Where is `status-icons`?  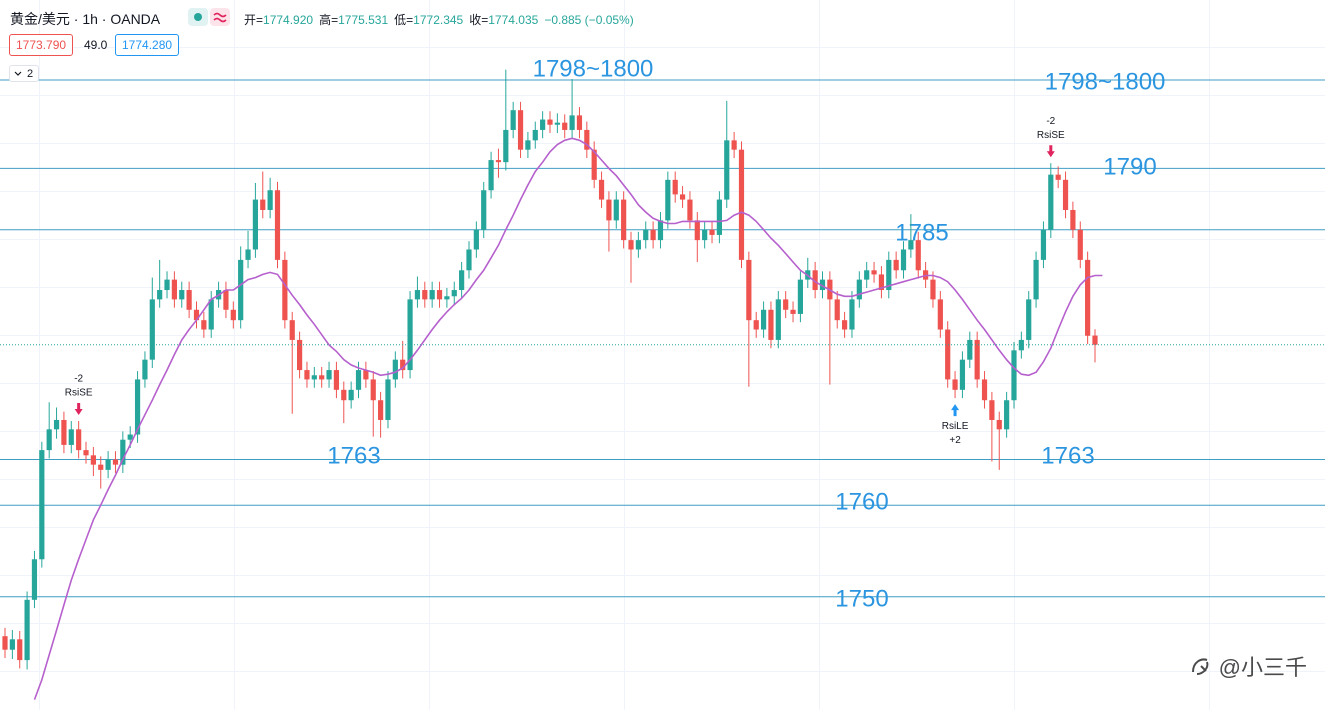 status-icons is located at coordinates (209, 18).